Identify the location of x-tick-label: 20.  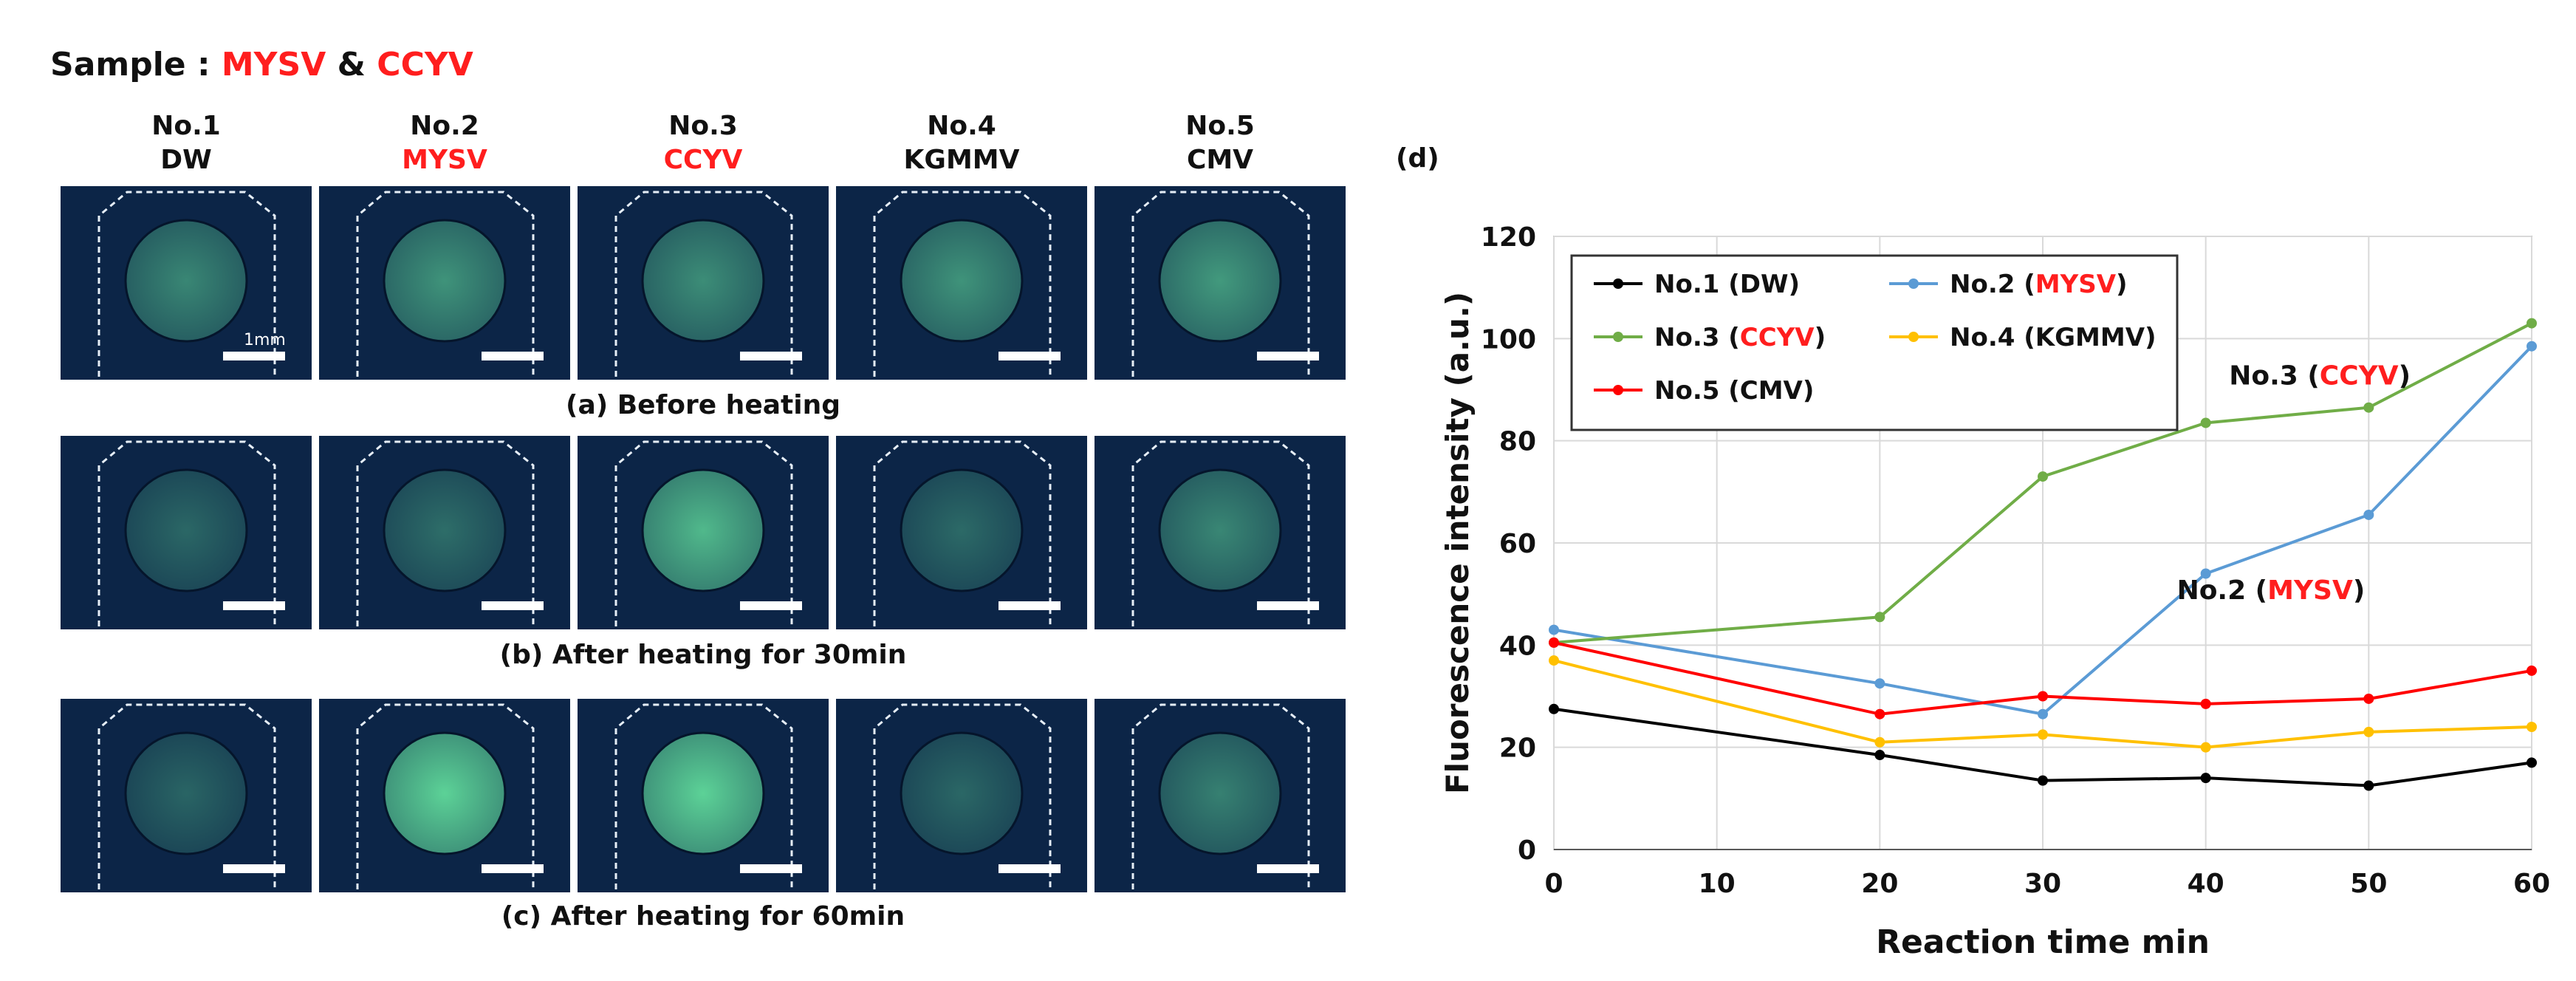
(1879, 884).